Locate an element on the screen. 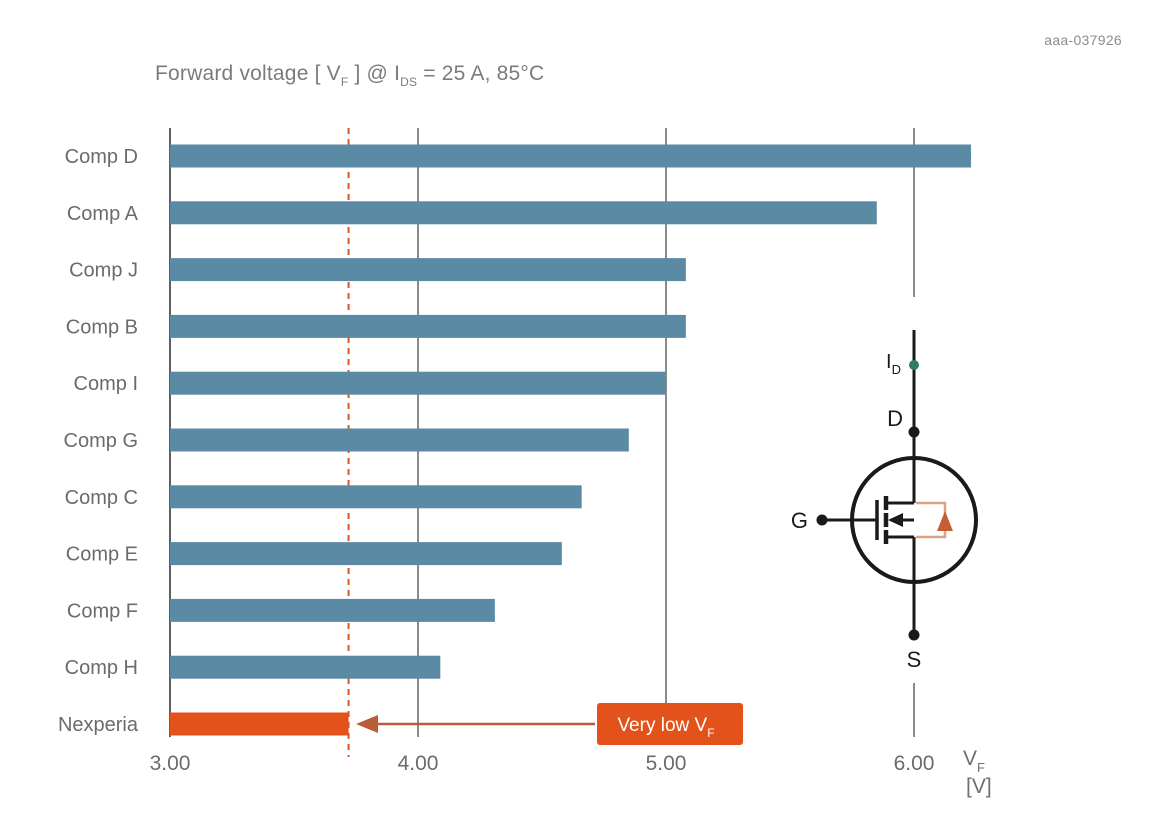  title-post: = 25 A, 85°C is located at coordinates (481, 73).